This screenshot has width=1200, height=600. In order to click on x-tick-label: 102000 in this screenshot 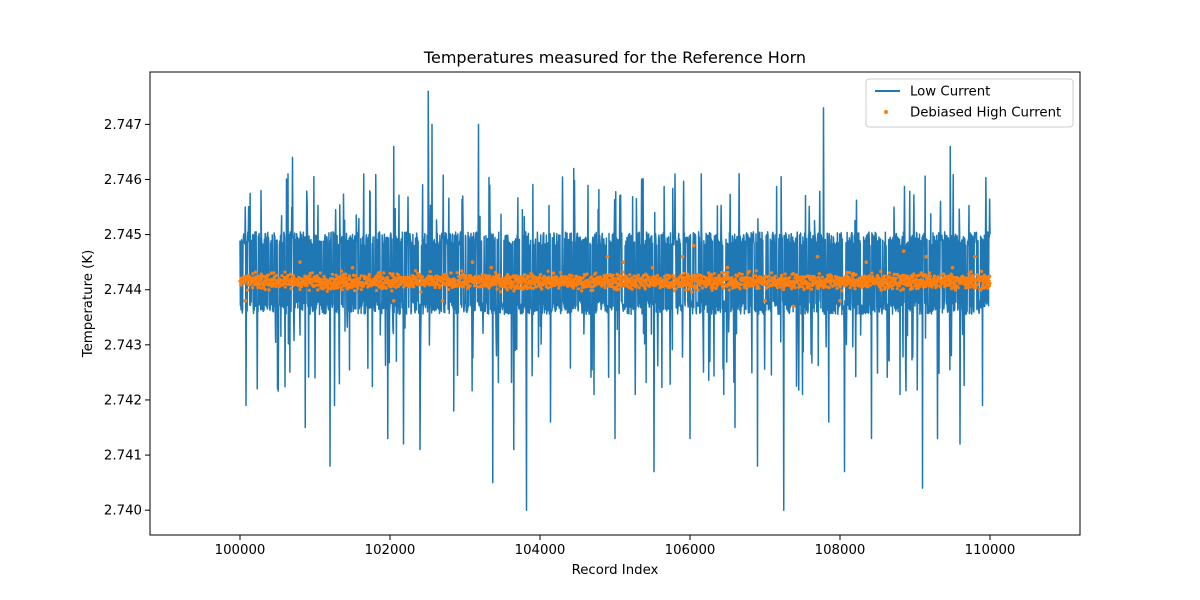, I will do `click(390, 550)`.